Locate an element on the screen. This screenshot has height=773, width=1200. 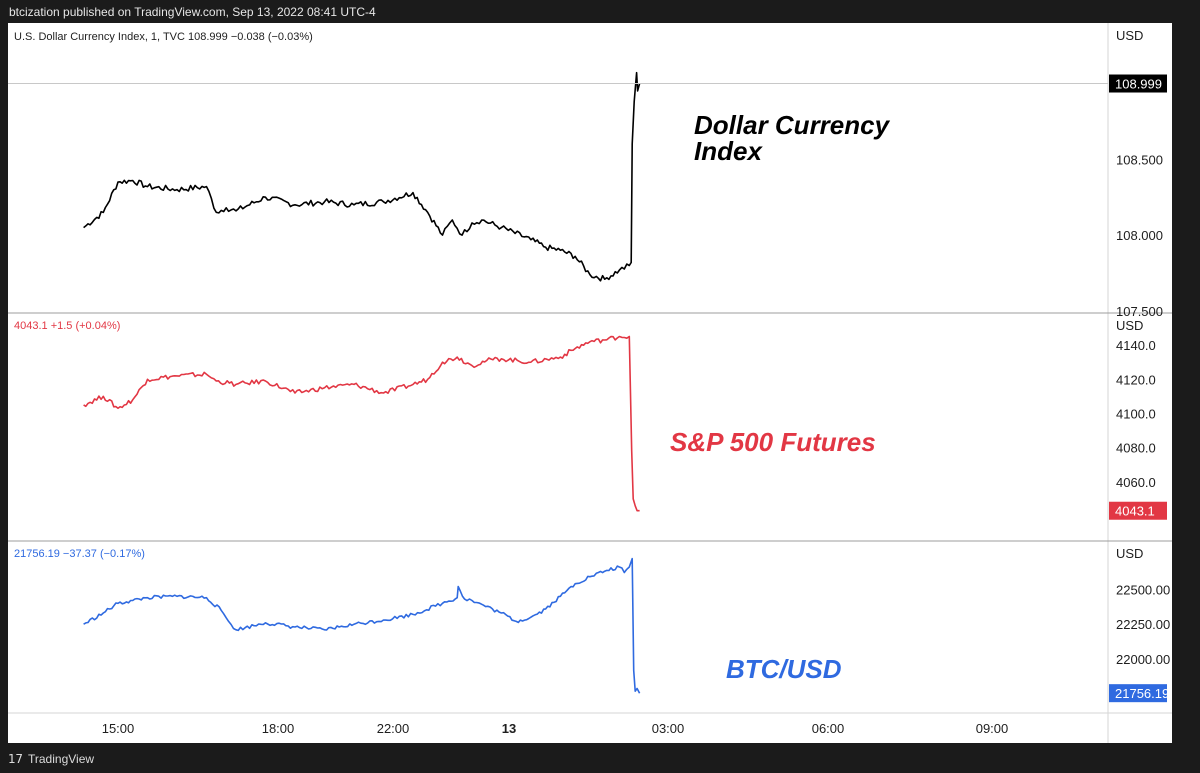
sp500-legend: 4043.1 +1.5 (+0.04%) is located at coordinates (67, 326).